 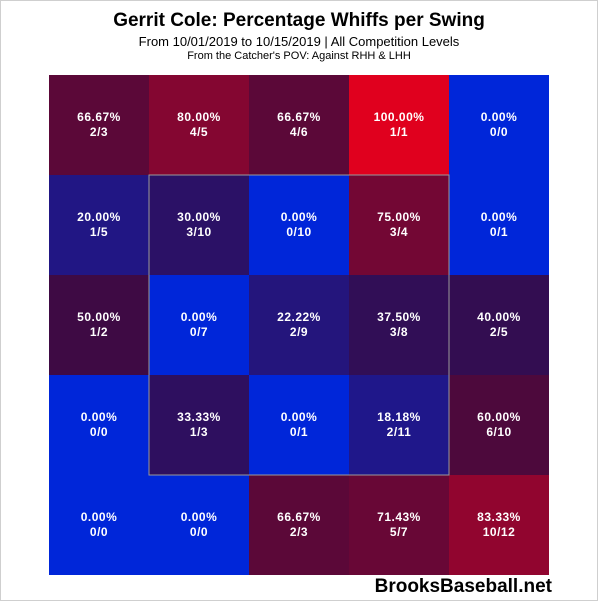 I want to click on cell-count-label: 1/5, so click(x=99, y=232).